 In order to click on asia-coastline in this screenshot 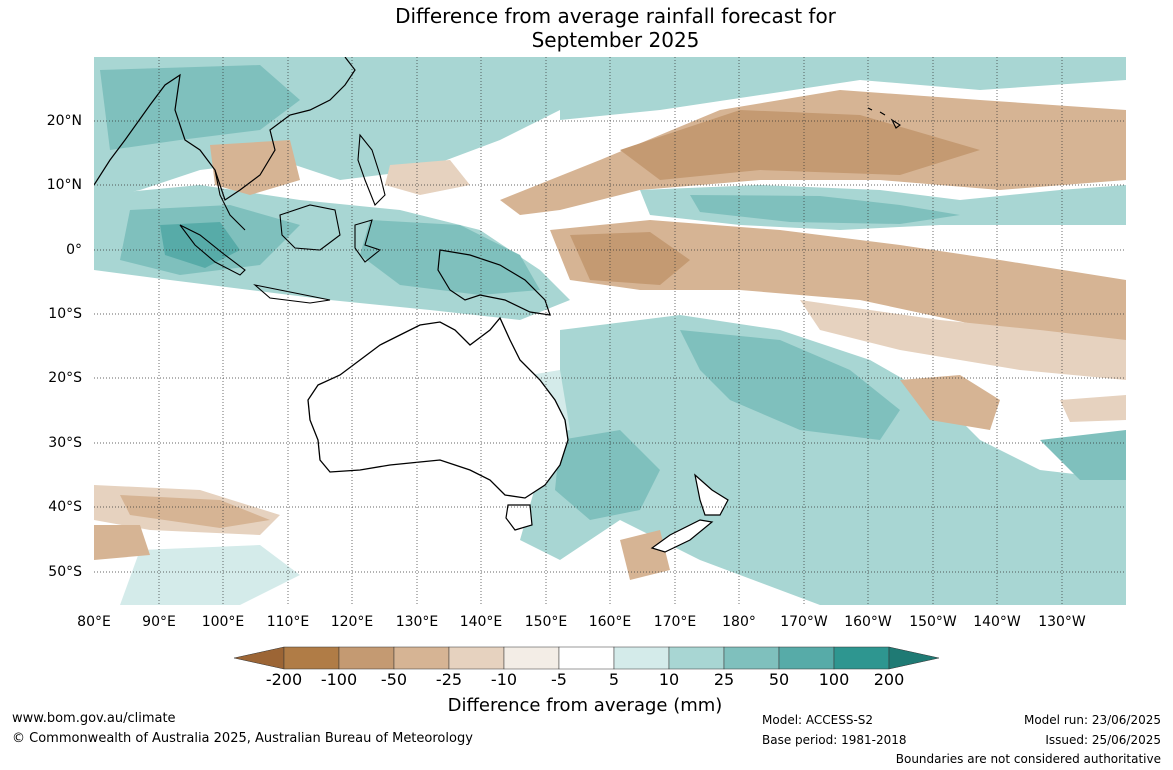, I will do `click(225, 129)`.